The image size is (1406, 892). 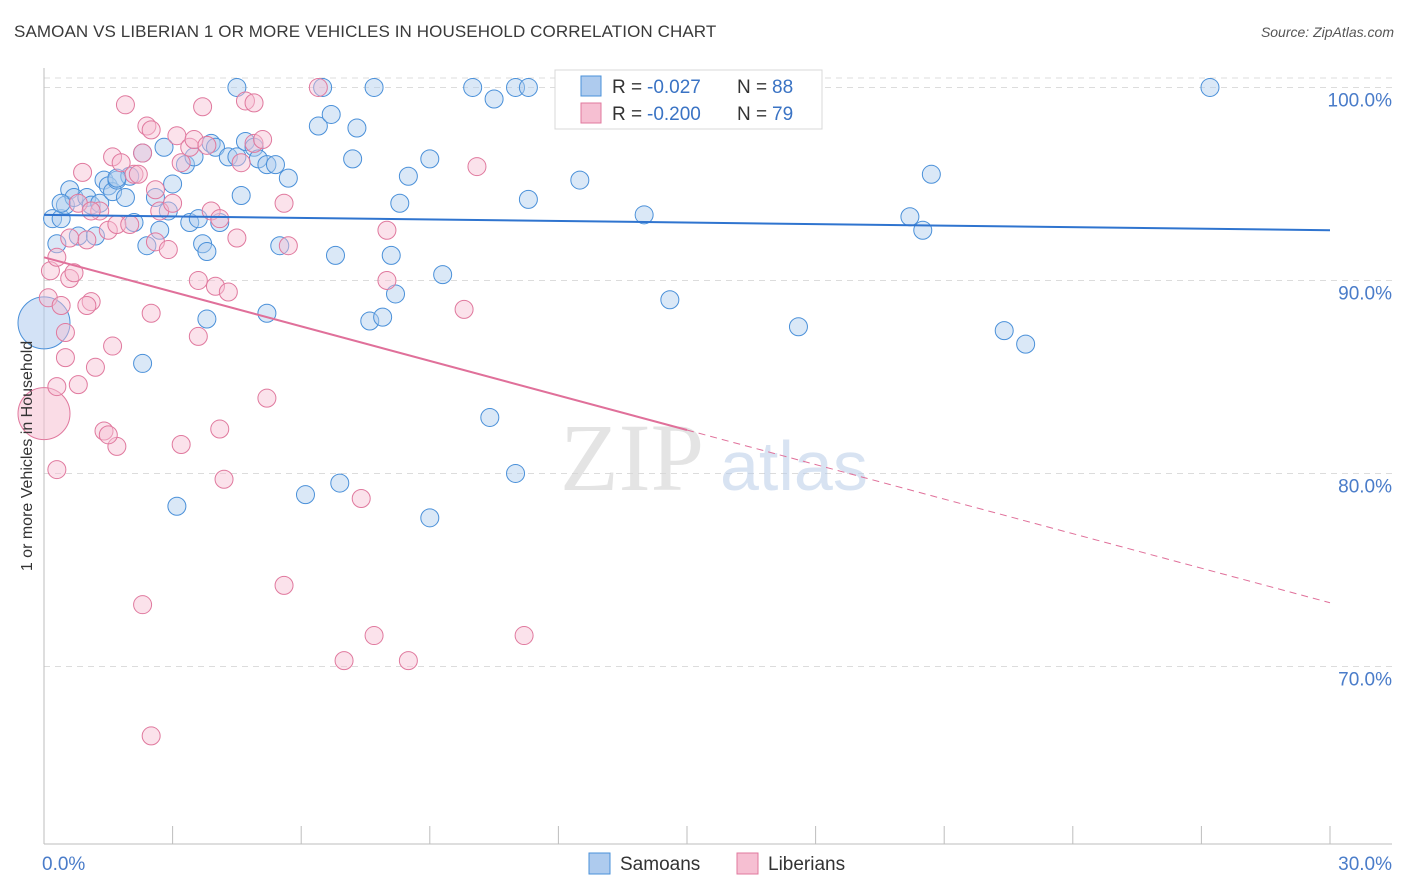 I want to click on y-tick-label: 90.0%, so click(x=1365, y=293).